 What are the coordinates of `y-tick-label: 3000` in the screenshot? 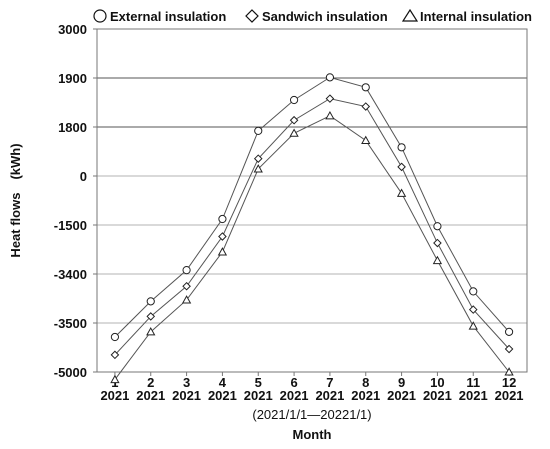 It's located at (72, 29).